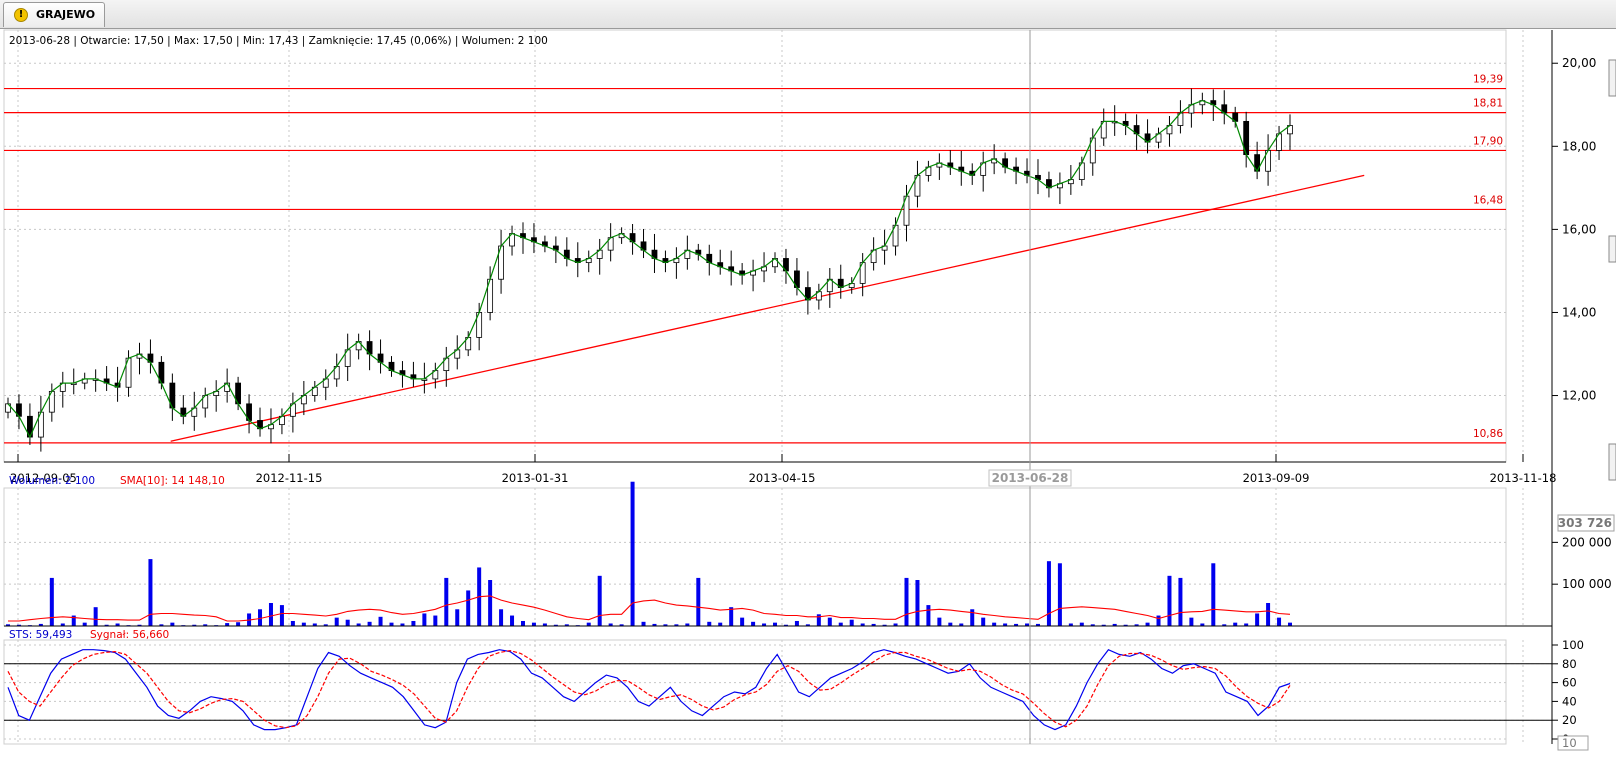 This screenshot has height=768, width=1616. I want to click on price-level-label: 10,86, so click(1488, 434).